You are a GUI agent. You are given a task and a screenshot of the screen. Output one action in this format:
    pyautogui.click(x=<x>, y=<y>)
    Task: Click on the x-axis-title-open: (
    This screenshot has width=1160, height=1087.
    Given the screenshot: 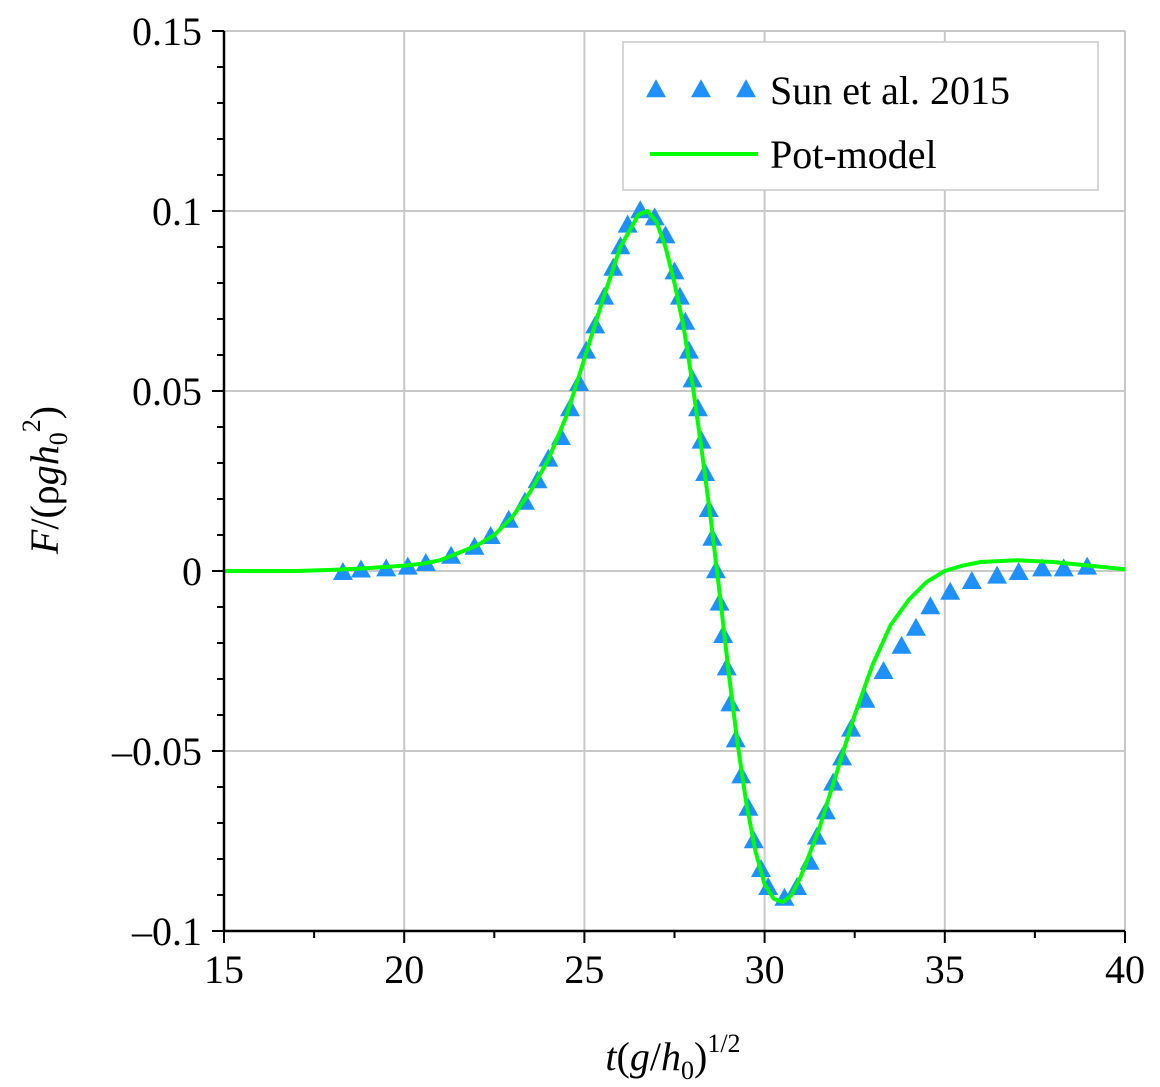 What is the action you would take?
    pyautogui.click(x=623, y=1056)
    